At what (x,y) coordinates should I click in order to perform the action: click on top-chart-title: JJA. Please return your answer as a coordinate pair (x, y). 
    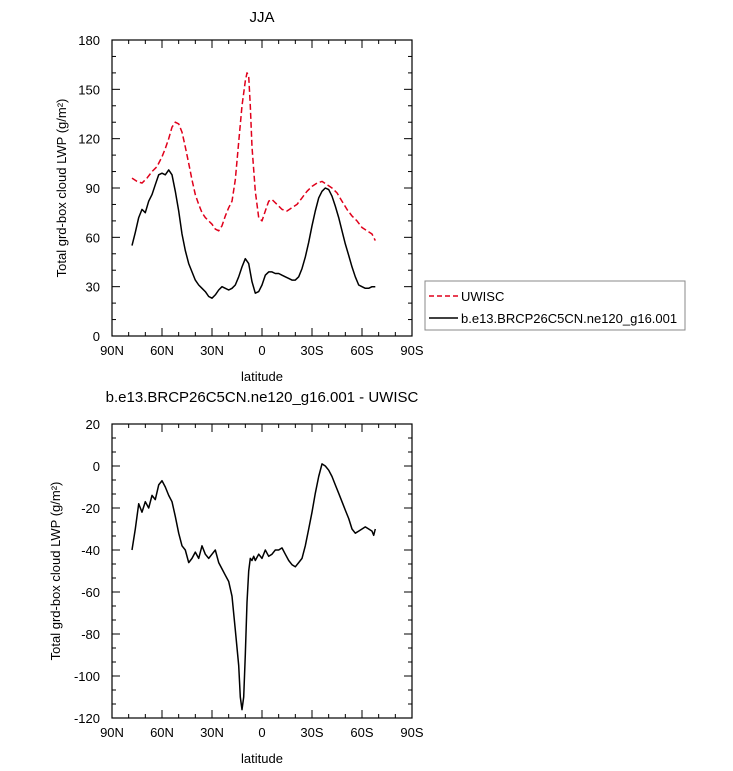
    Looking at the image, I should click on (261, 17).